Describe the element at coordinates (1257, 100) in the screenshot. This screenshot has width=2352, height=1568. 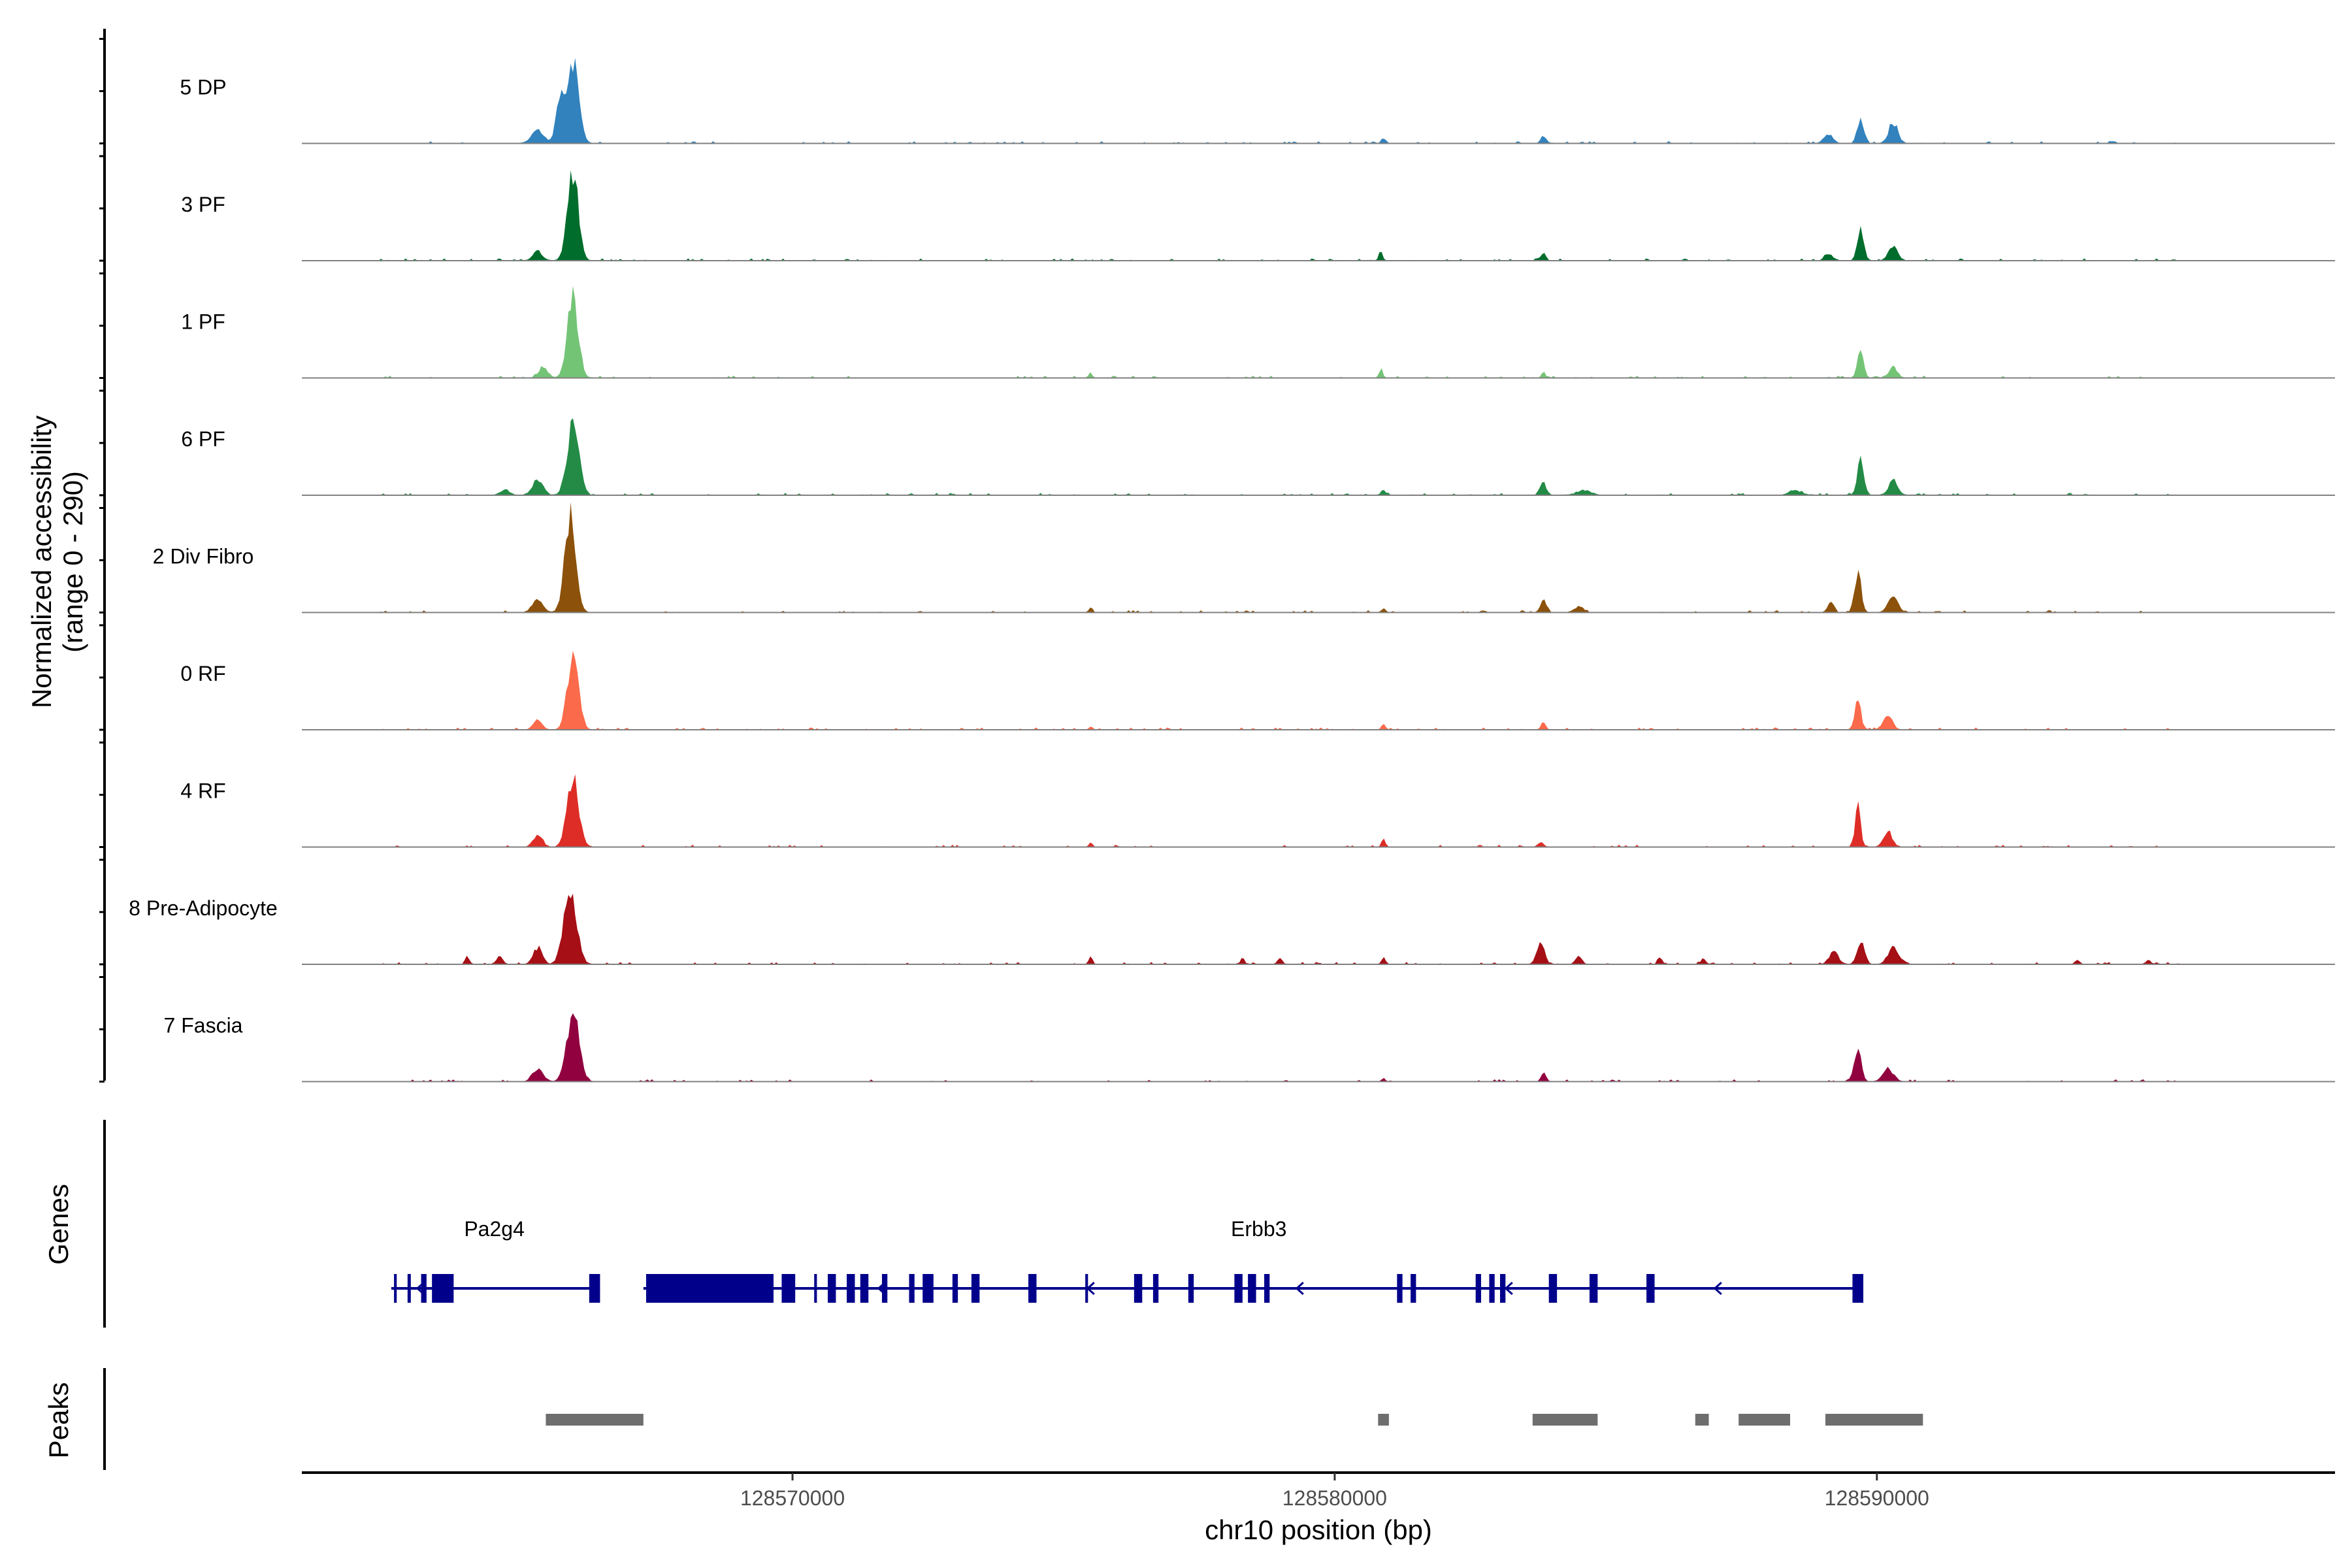
I see `track-5-dp: 5 DP` at that location.